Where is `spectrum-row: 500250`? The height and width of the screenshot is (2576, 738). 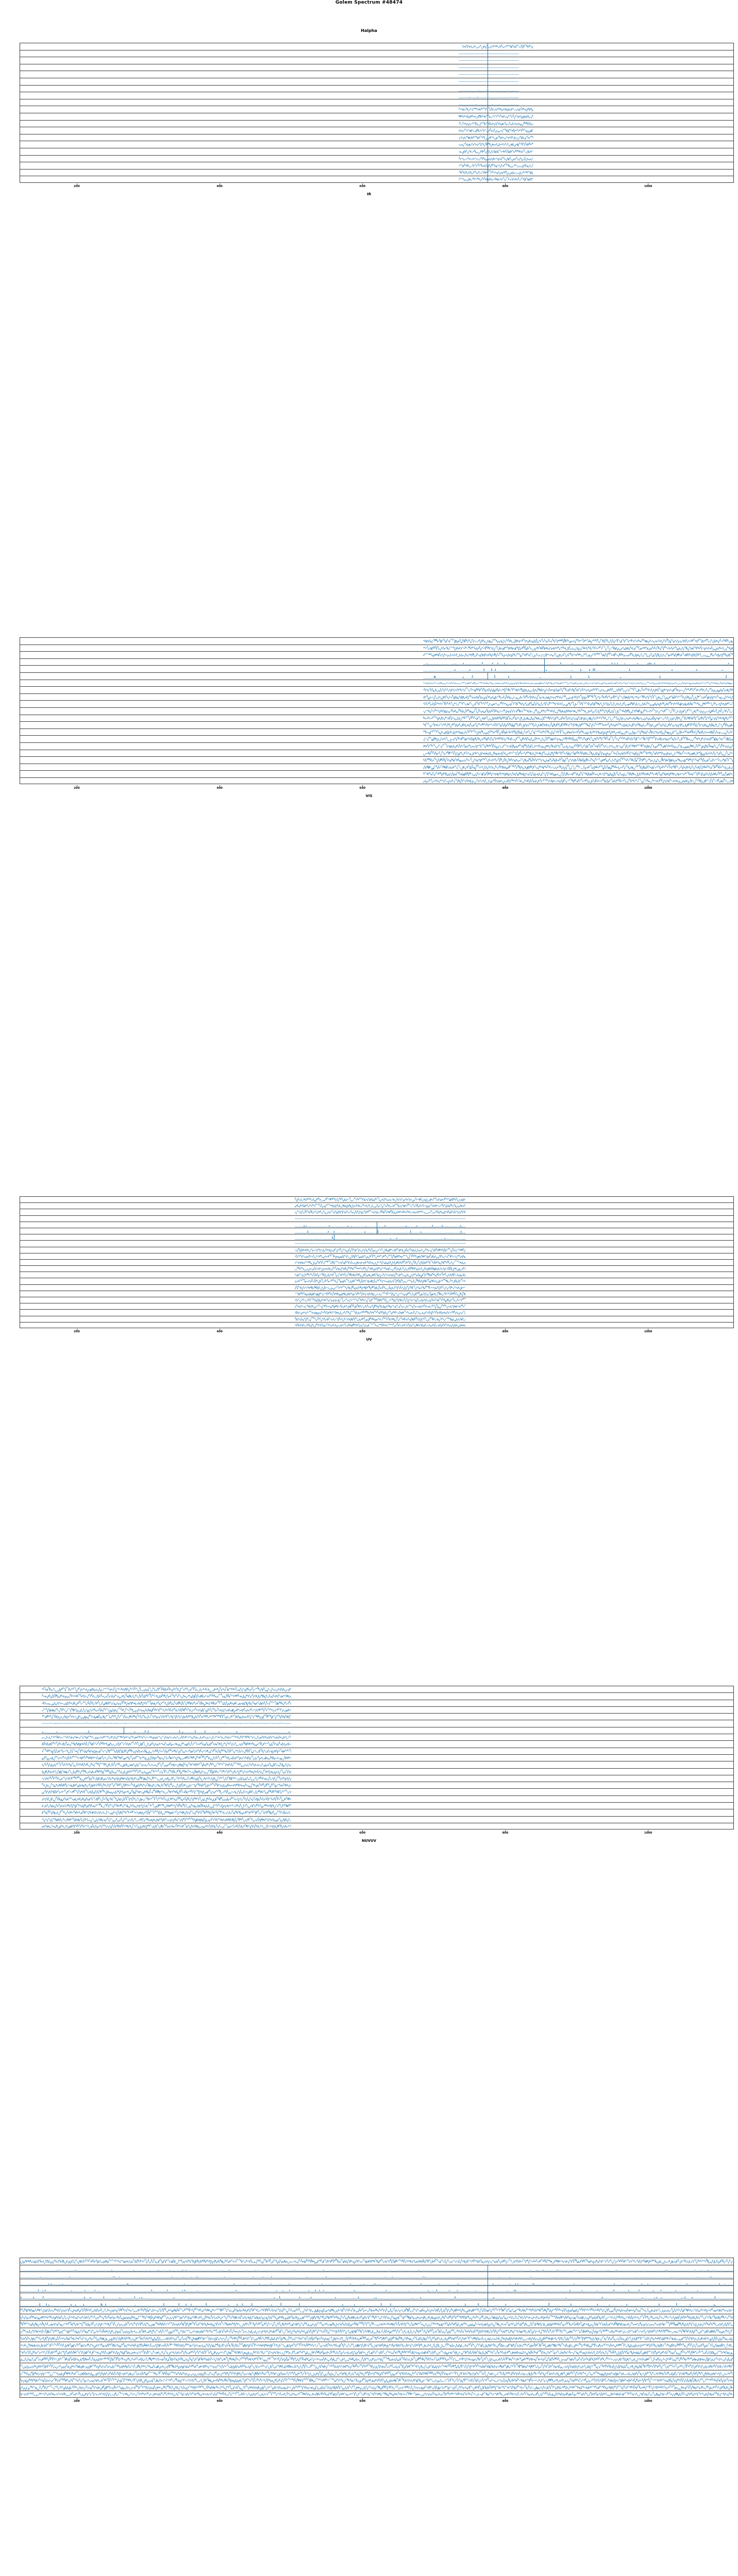 spectrum-row: 500250 is located at coordinates (377, 74).